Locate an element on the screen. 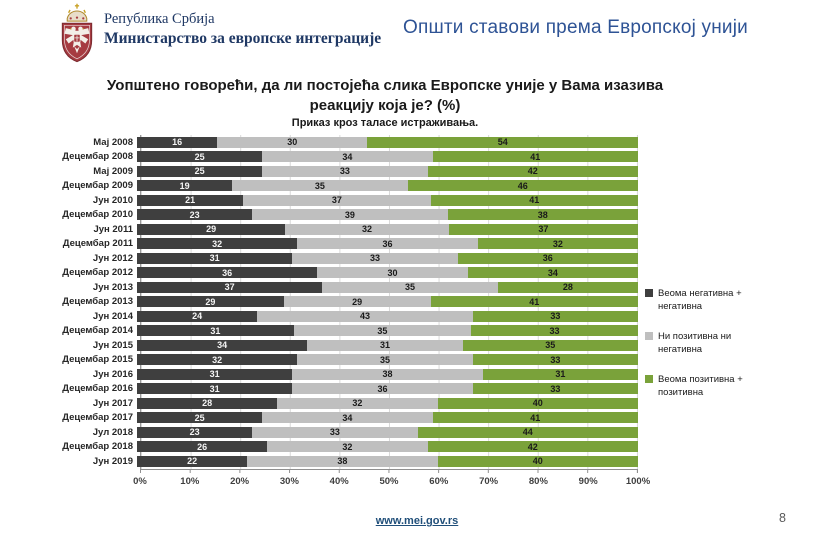  chart-row: Децембар 2013 29 29 41 is located at coordinates (349, 302).